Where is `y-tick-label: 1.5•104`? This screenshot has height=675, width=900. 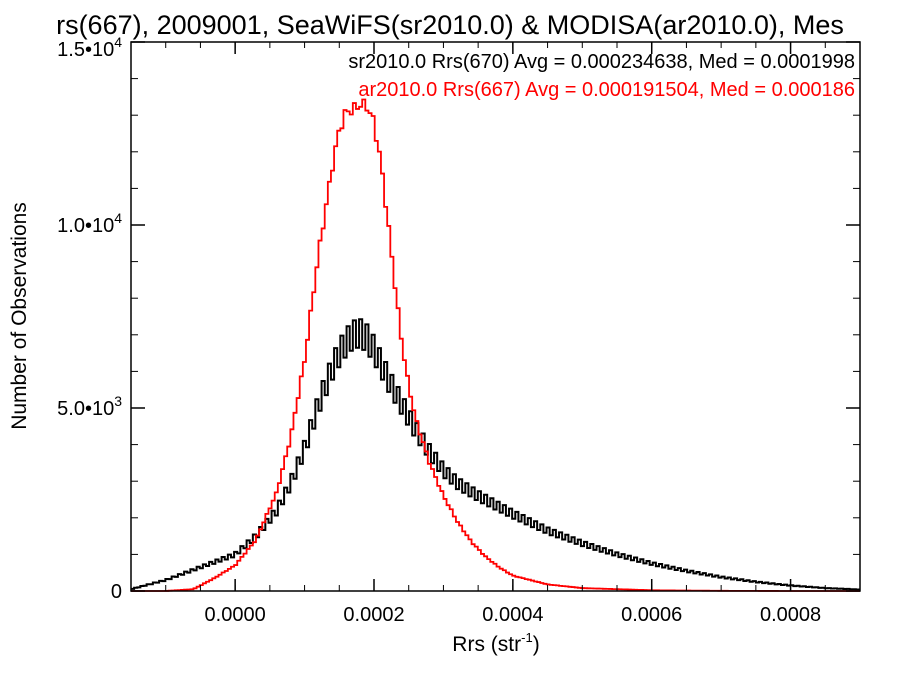 y-tick-label: 1.5•104 is located at coordinates (89, 47).